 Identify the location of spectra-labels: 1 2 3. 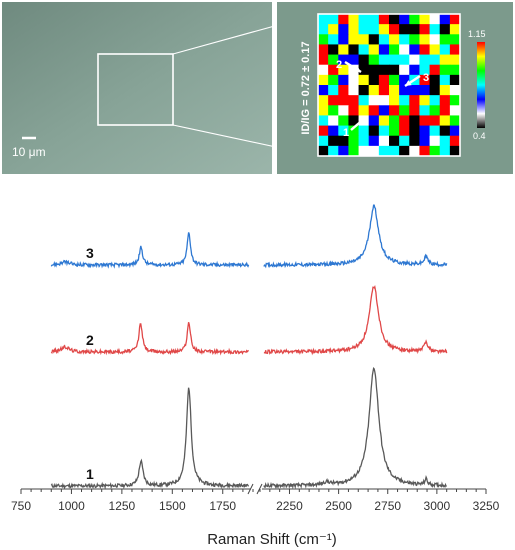
(90, 363).